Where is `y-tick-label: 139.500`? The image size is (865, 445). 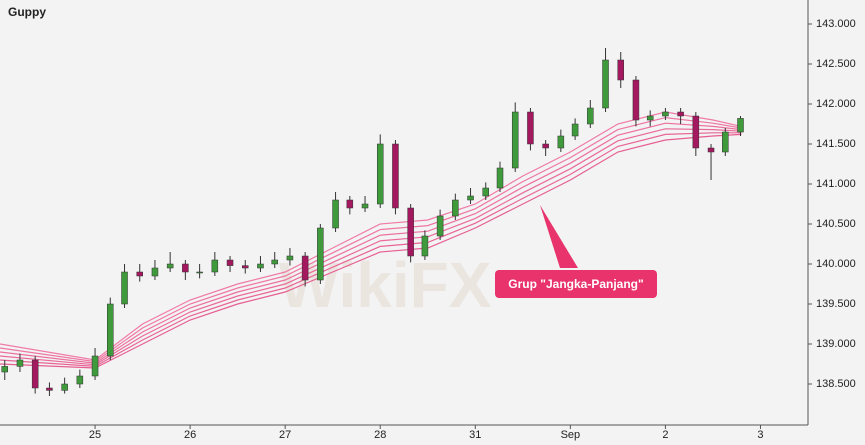
y-tick-label: 139.500 is located at coordinates (836, 304).